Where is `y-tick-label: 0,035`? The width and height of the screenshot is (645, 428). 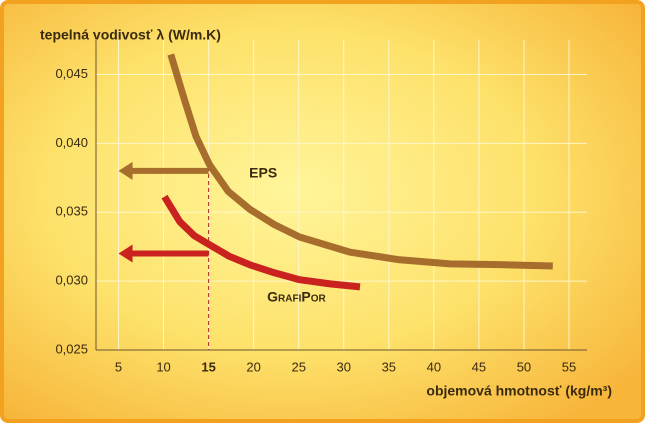
y-tick-label: 0,035 is located at coordinates (71, 211).